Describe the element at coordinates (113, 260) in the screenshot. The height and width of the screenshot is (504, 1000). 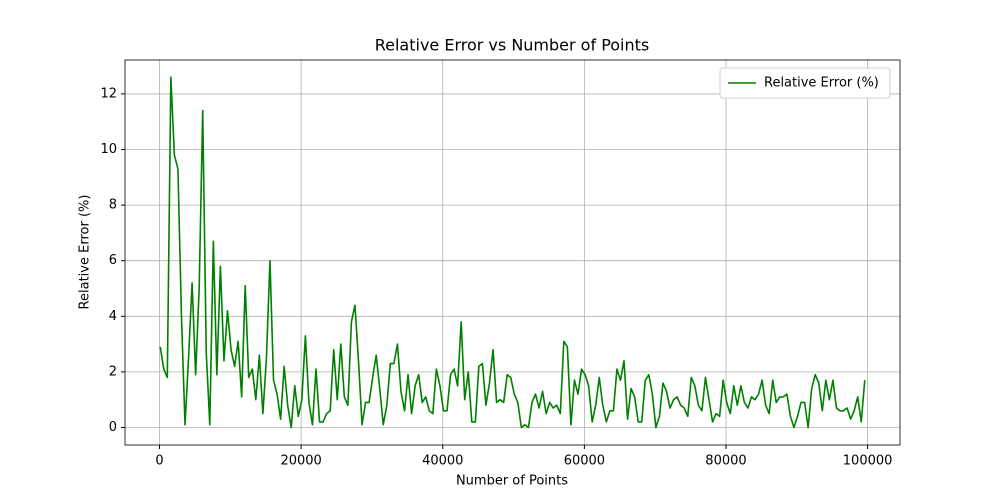
I see `y-tick-label: 6` at that location.